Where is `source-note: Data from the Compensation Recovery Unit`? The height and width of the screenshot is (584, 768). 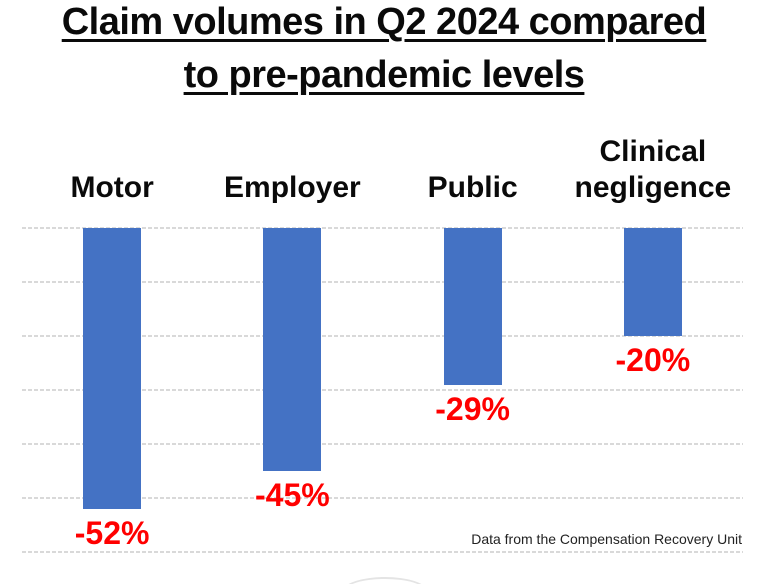
source-note: Data from the Compensation Recovery Unit is located at coordinates (606, 539).